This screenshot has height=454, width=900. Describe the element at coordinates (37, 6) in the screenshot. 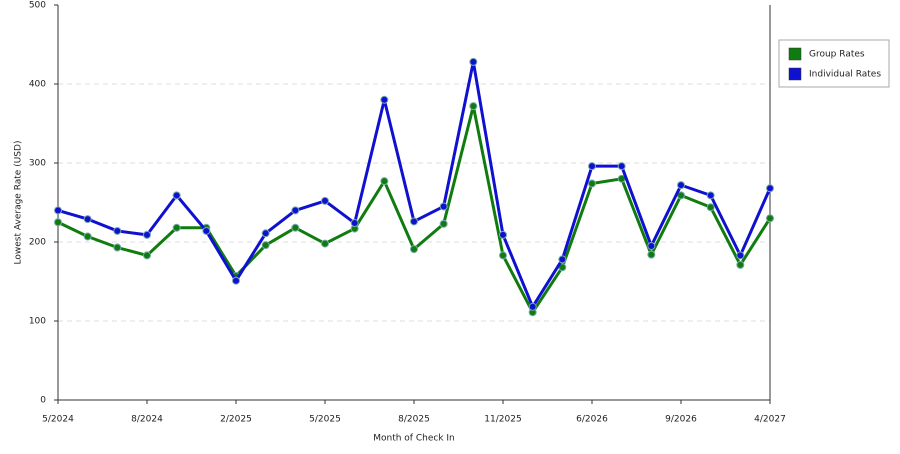

I see `y-tick-label: 500` at that location.